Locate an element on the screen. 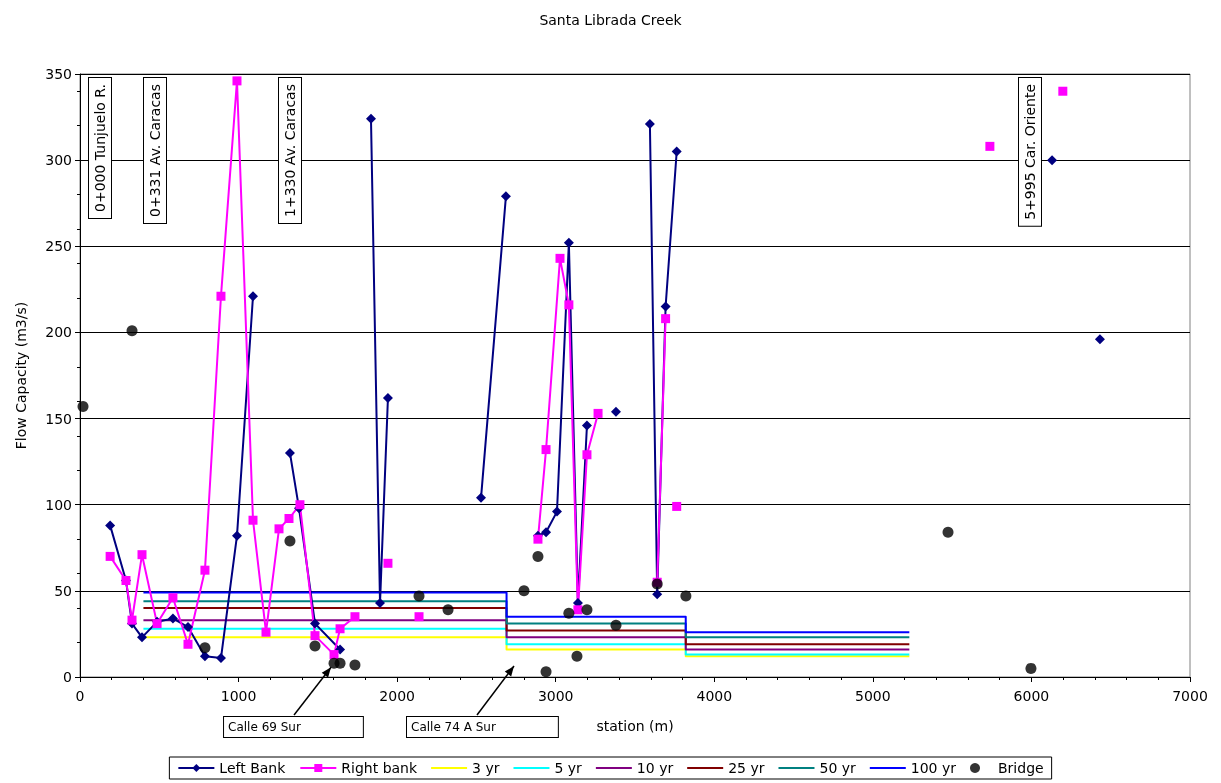 Image resolution: width=1221 pixels, height=783 pixels. y-tick-label: 300 is located at coordinates (58, 160).